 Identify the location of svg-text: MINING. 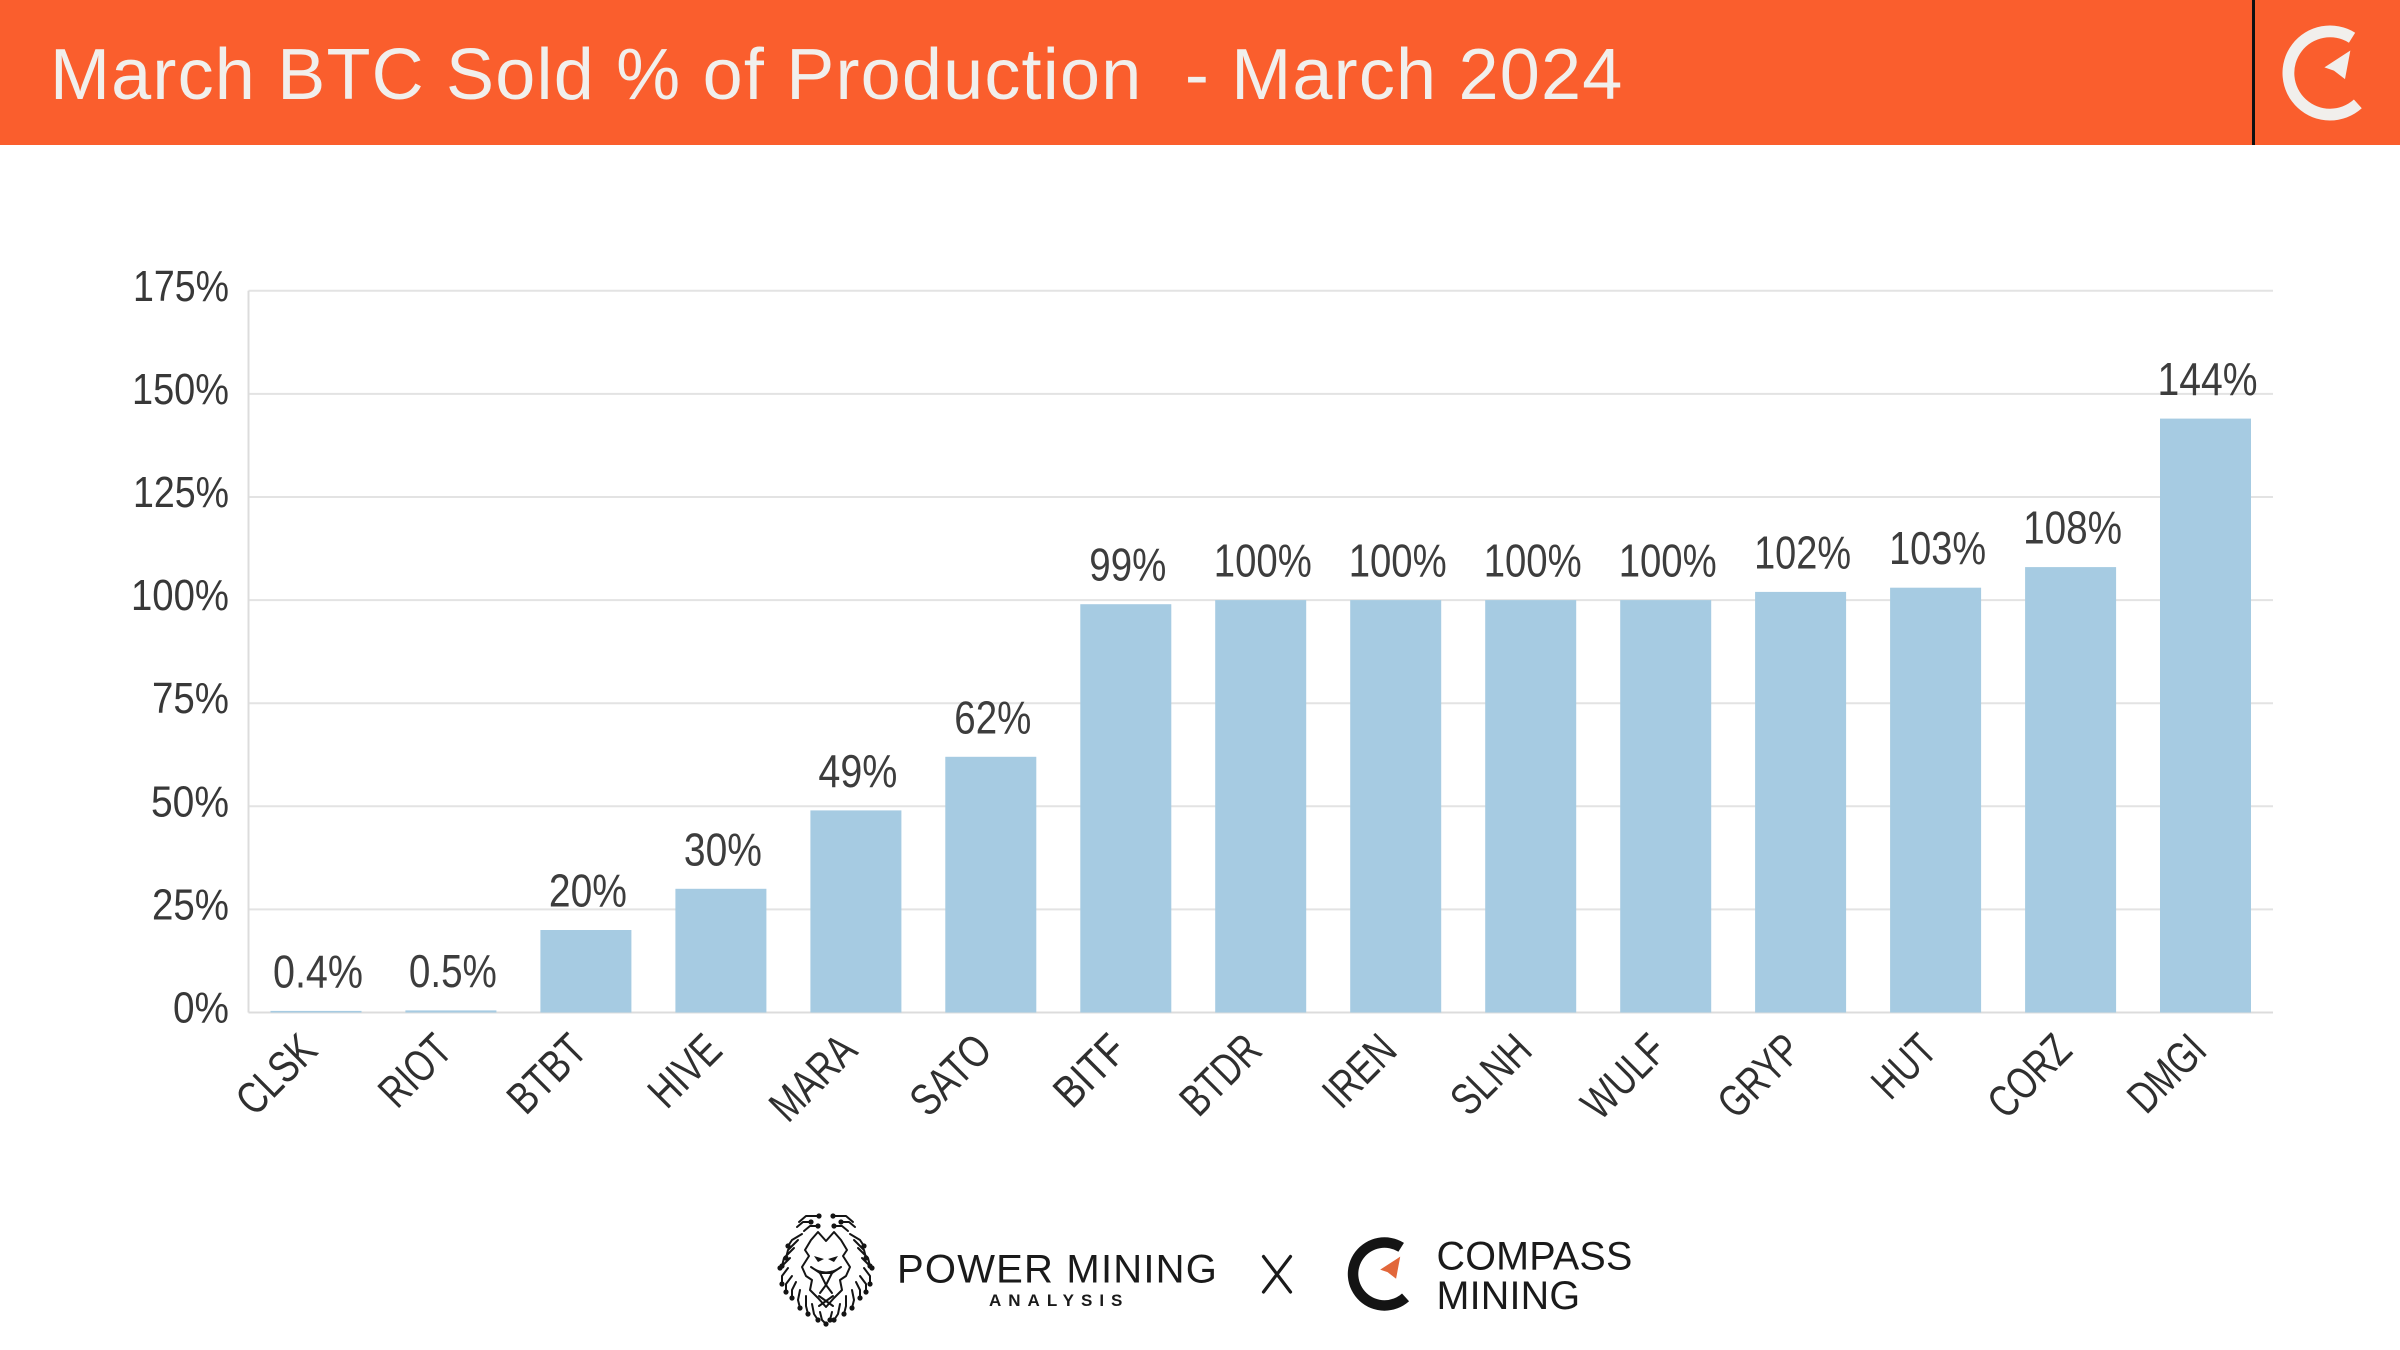
(1509, 1296).